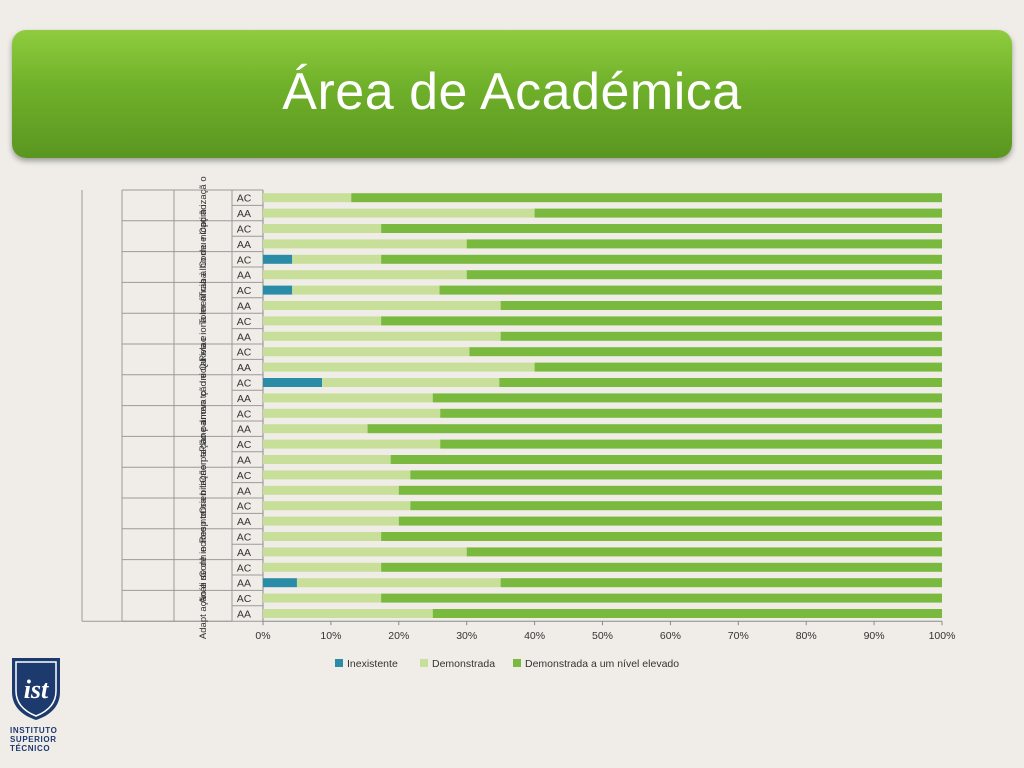 The height and width of the screenshot is (768, 1024). I want to click on x-tick-label: 40%, so click(534, 636).